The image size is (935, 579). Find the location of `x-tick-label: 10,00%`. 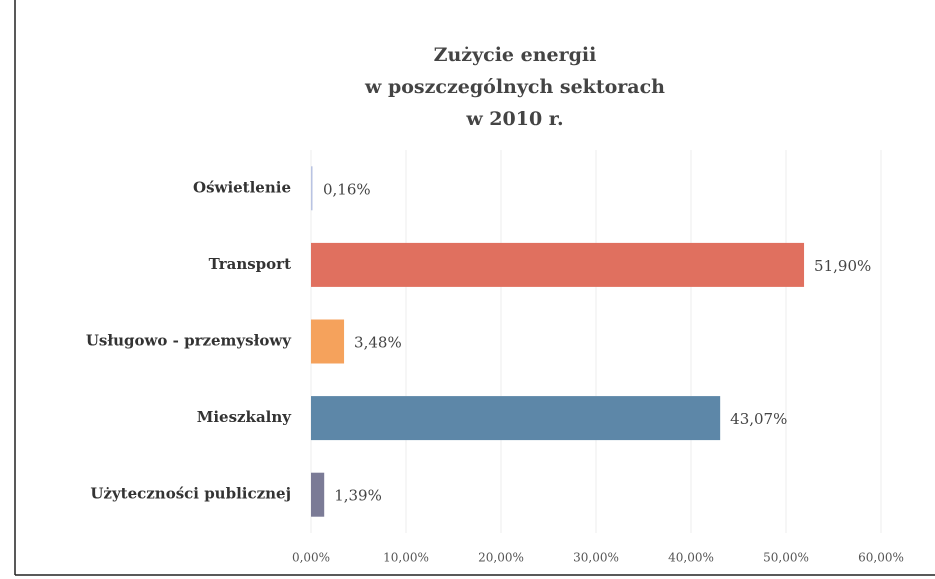

x-tick-label: 10,00% is located at coordinates (406, 558).